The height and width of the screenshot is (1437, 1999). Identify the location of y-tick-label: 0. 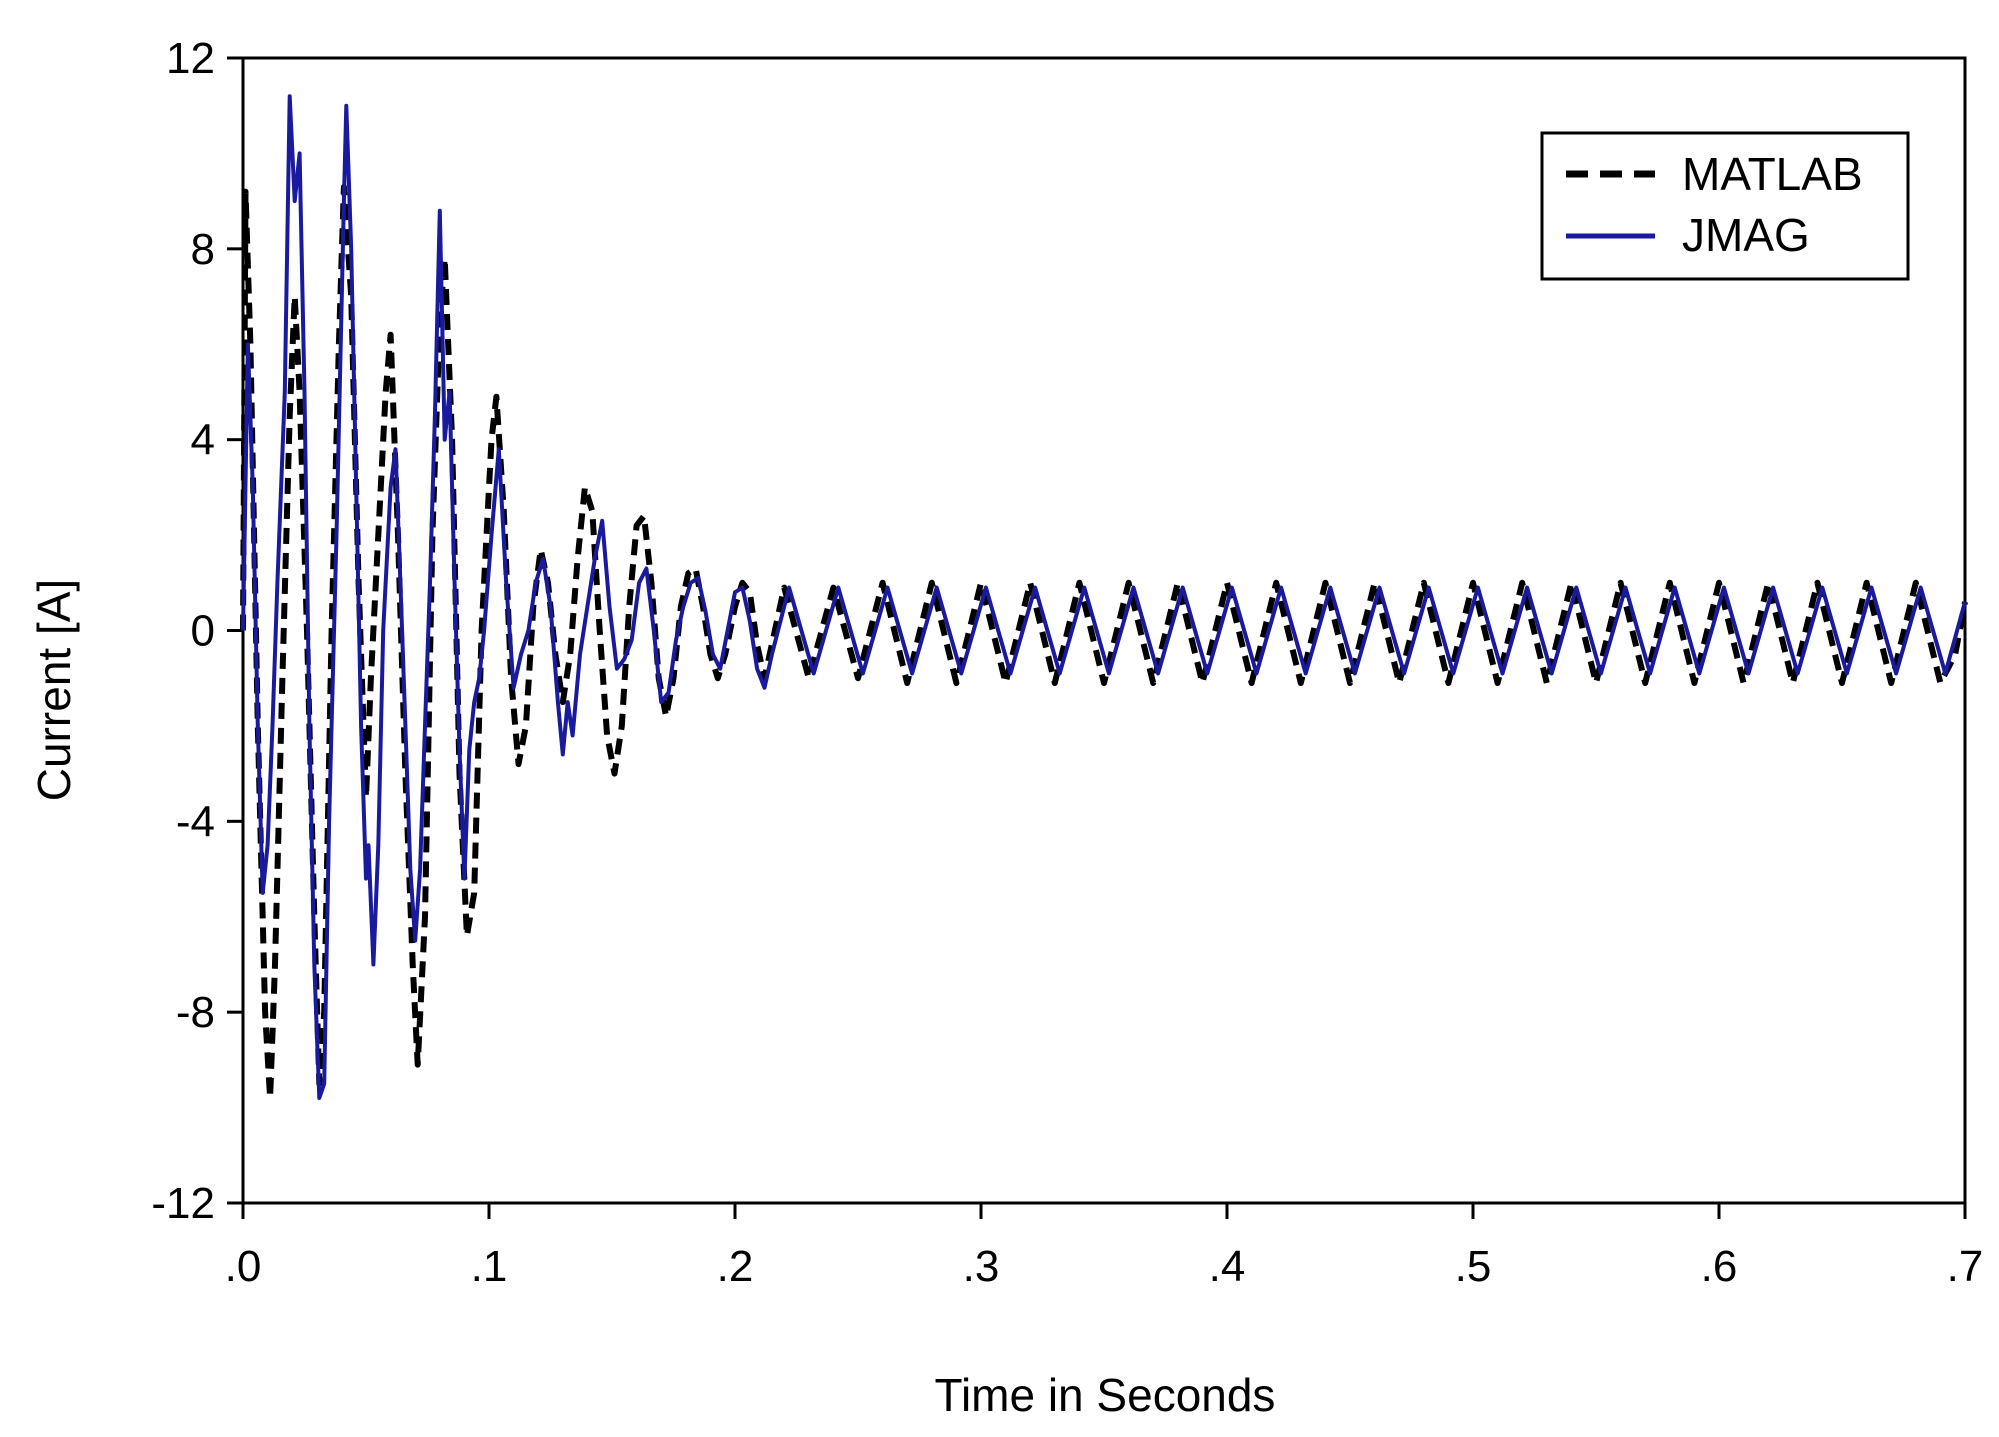
(203, 631).